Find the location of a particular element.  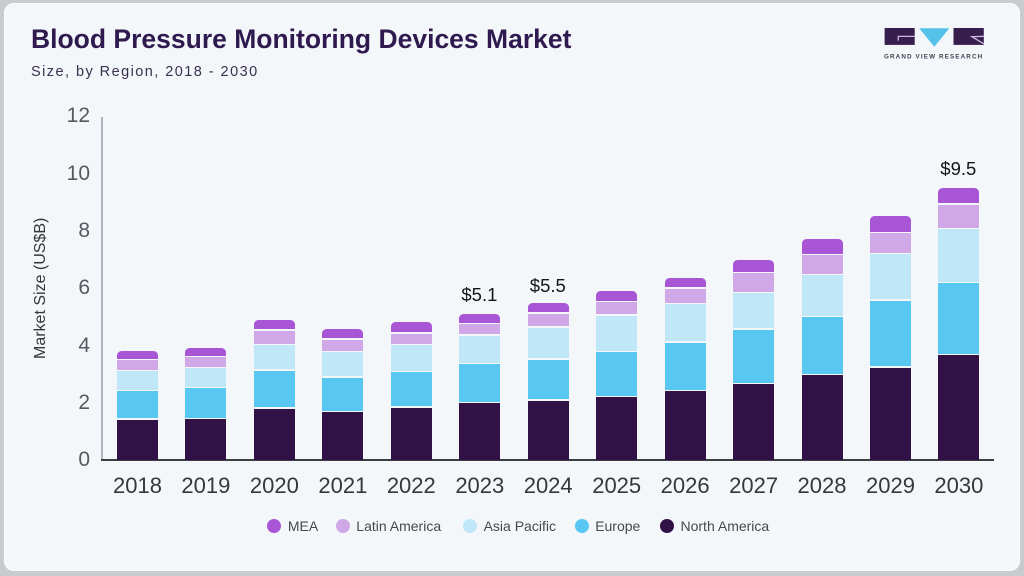

svg-text: GRAND VIEW RESEARCH is located at coordinates (933, 56).